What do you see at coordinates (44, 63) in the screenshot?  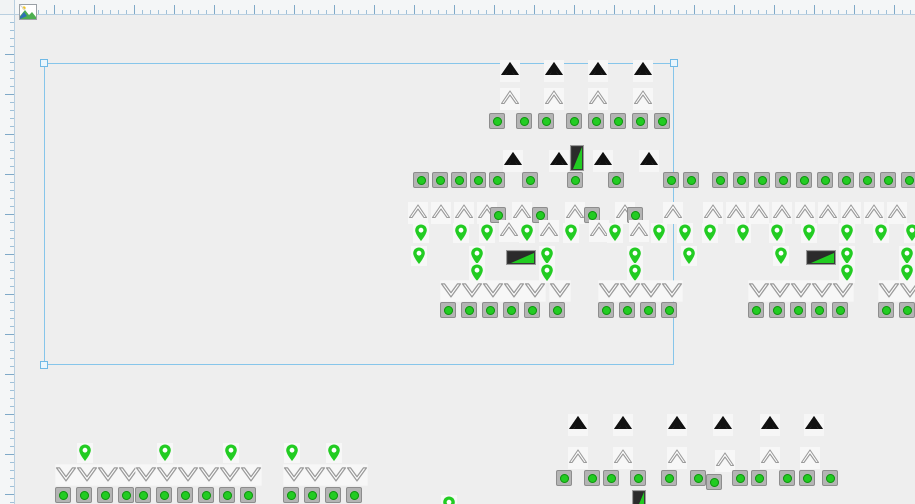 I see `handle-top-left` at bounding box center [44, 63].